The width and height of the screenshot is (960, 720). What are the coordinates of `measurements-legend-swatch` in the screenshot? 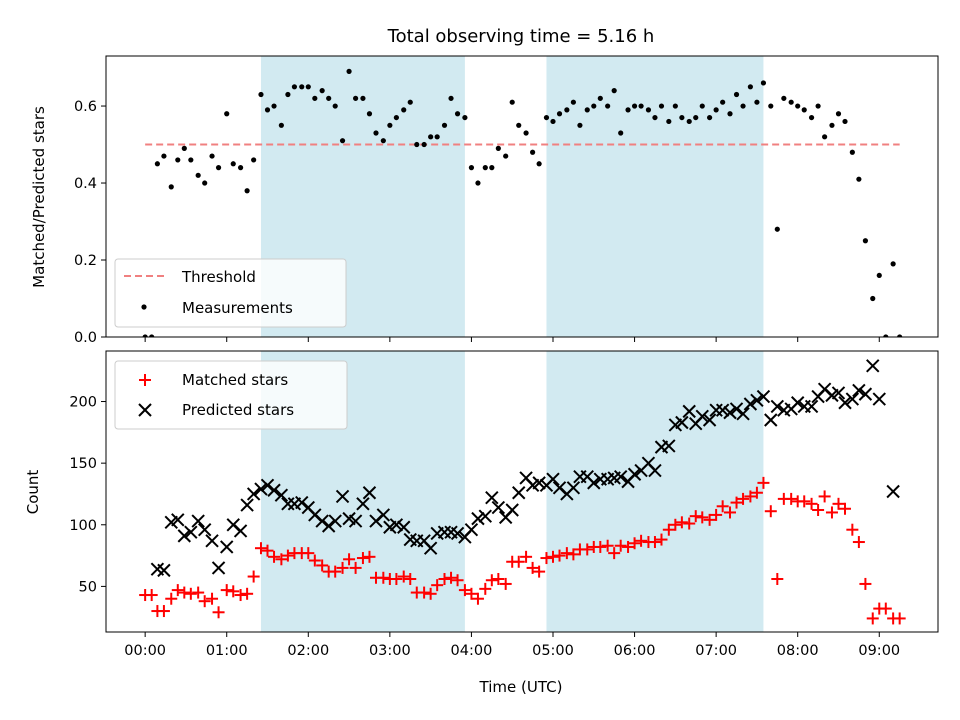 It's located at (144, 307).